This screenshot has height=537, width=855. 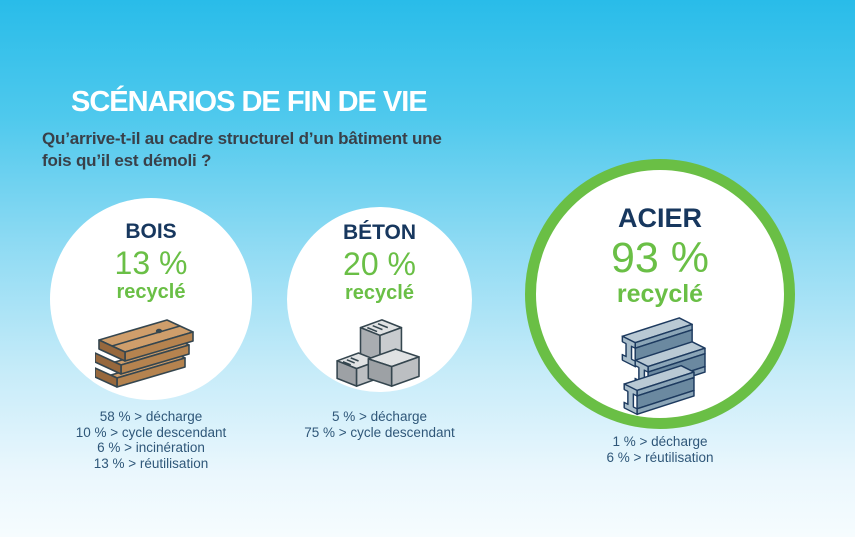 I want to click on breakdown-list-acier: 1 % > décharge 6 % > réutilisation, so click(x=660, y=449).